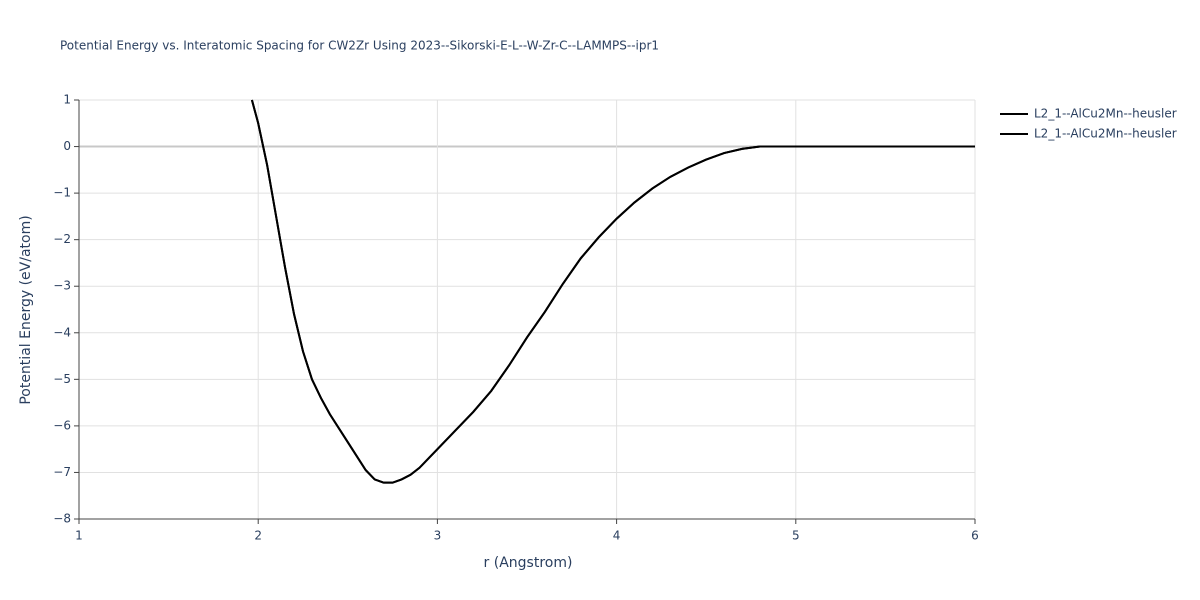  Describe the element at coordinates (62, 193) in the screenshot. I see `y-tick-label: −1` at that location.